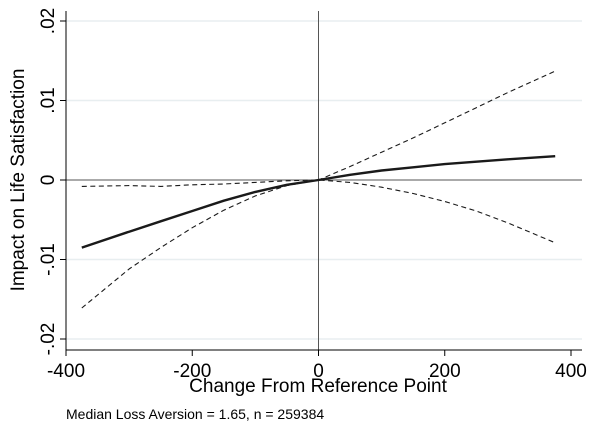  What do you see at coordinates (48, 259) in the screenshot?
I see `y-tick-label-1: -.01` at bounding box center [48, 259].